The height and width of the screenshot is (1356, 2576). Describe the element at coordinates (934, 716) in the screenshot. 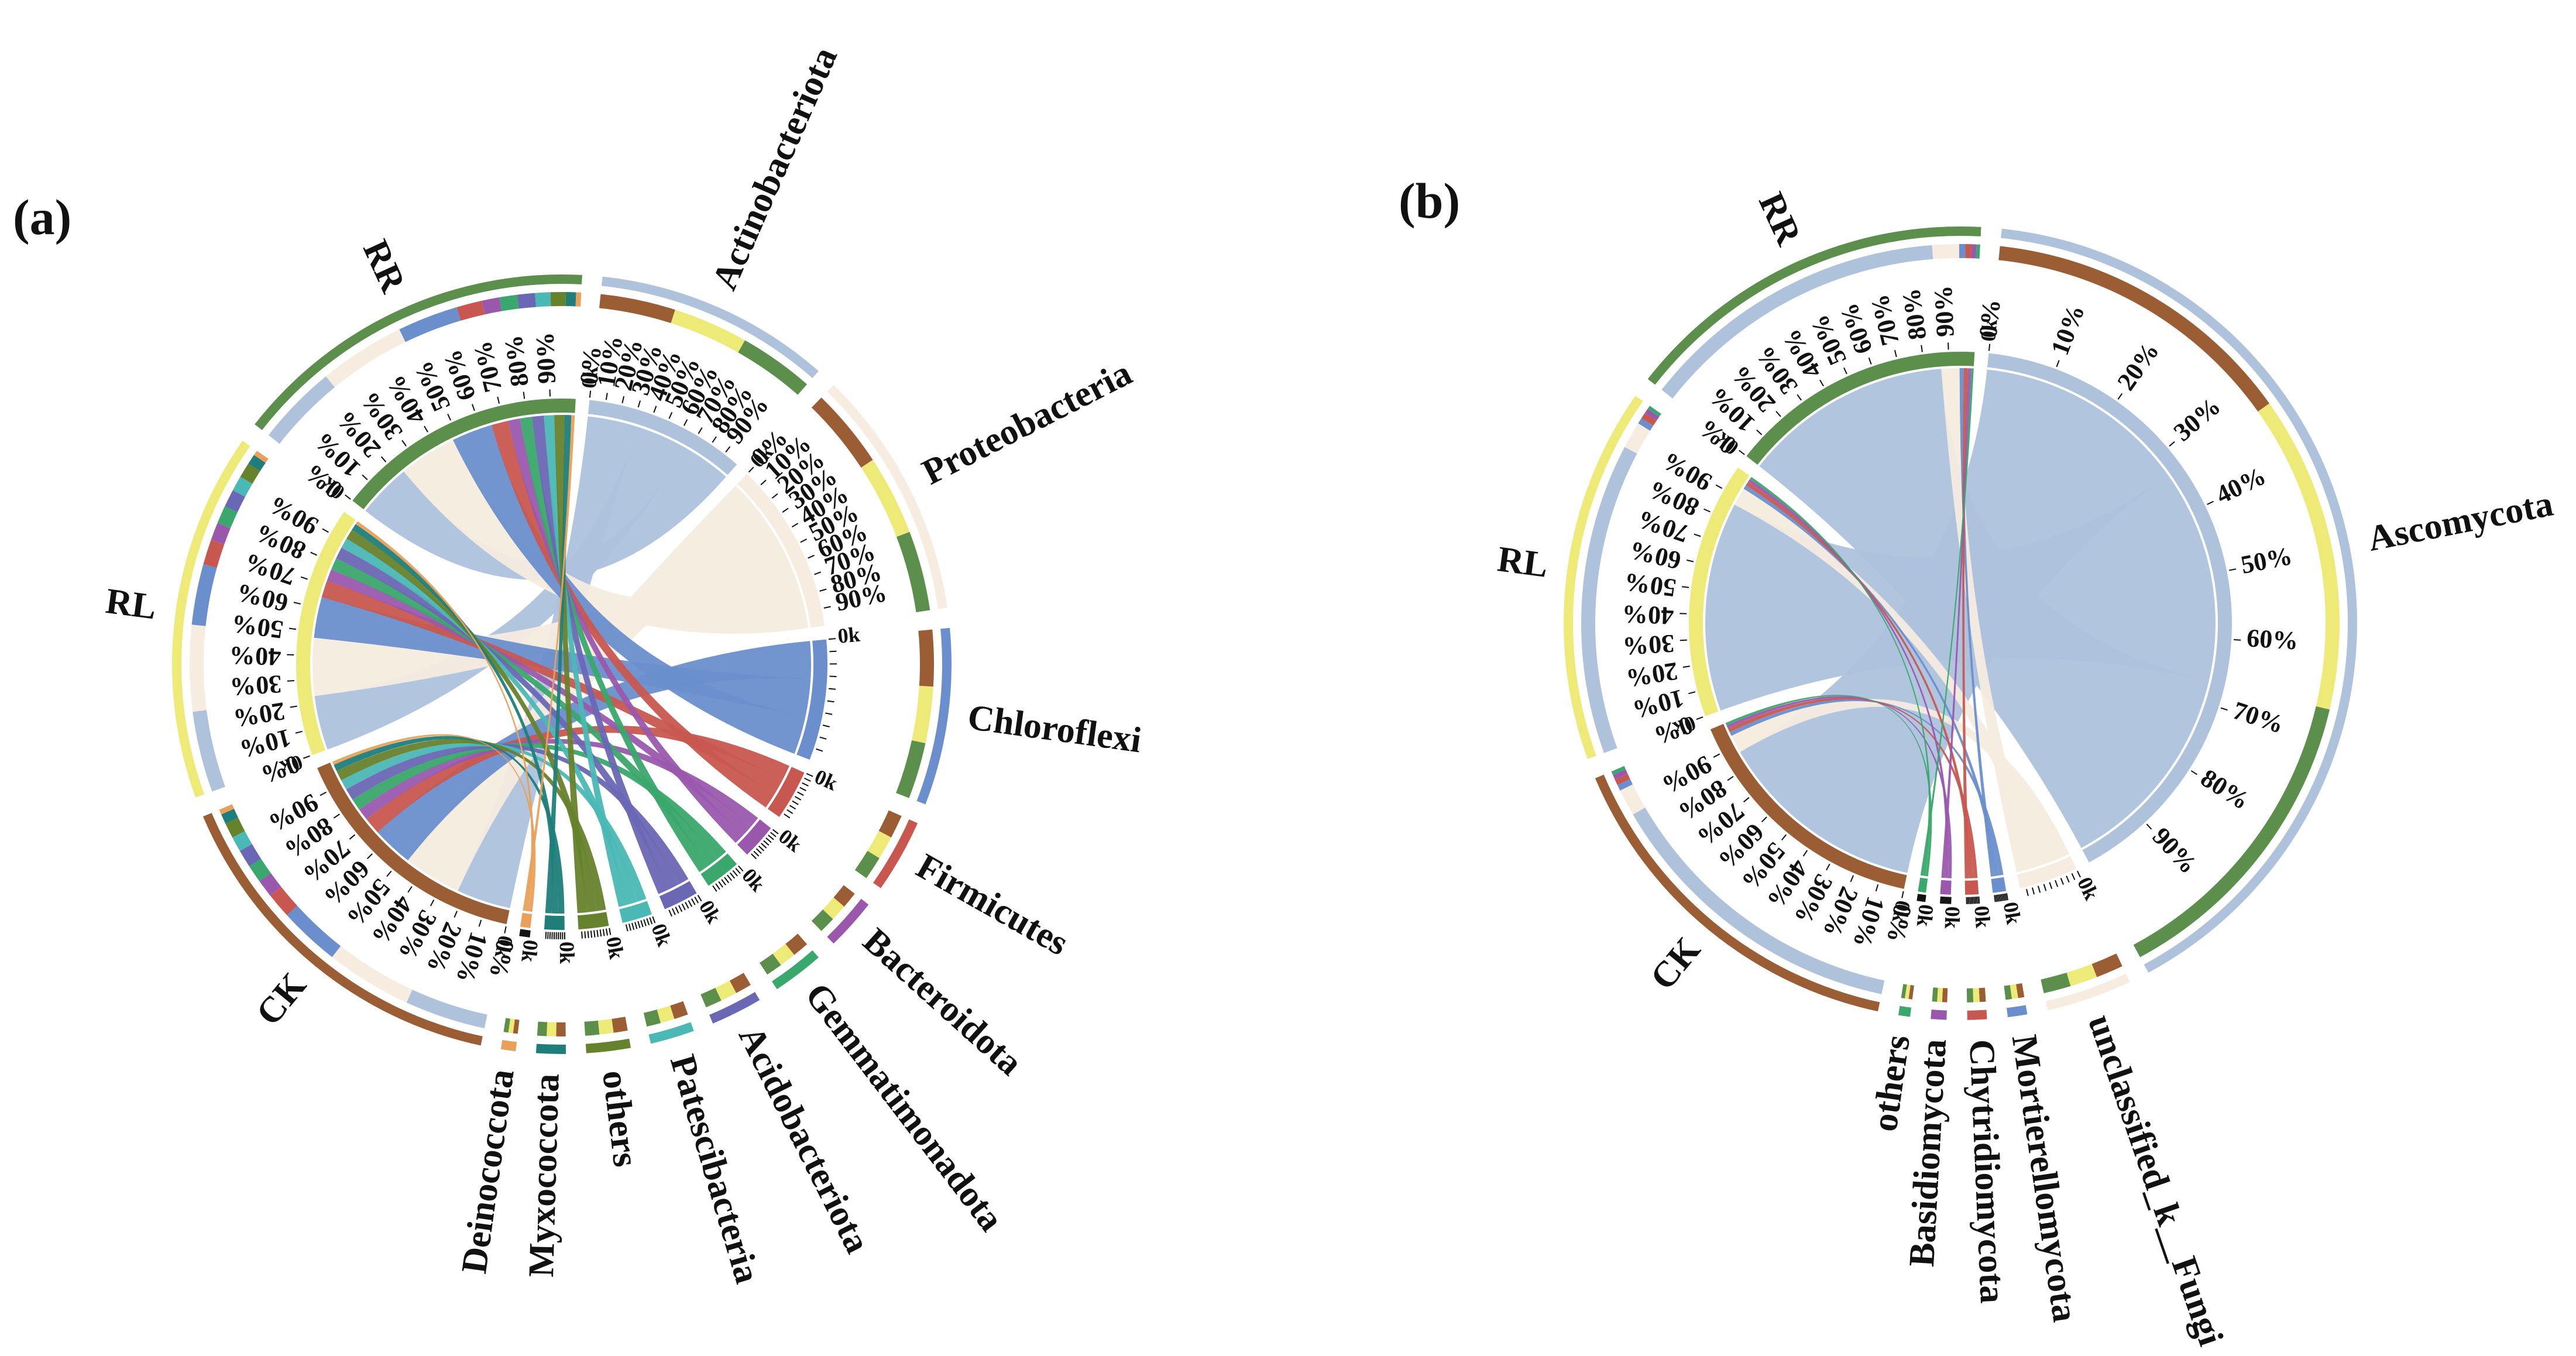

I see `a-outer-ring-chloroflexi` at that location.